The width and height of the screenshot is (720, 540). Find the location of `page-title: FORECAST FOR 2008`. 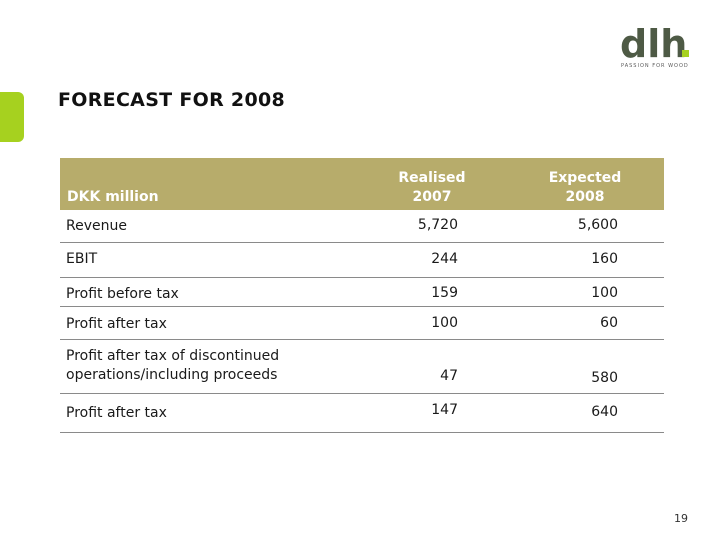

page-title: FORECAST FOR 2008 is located at coordinates (172, 100).